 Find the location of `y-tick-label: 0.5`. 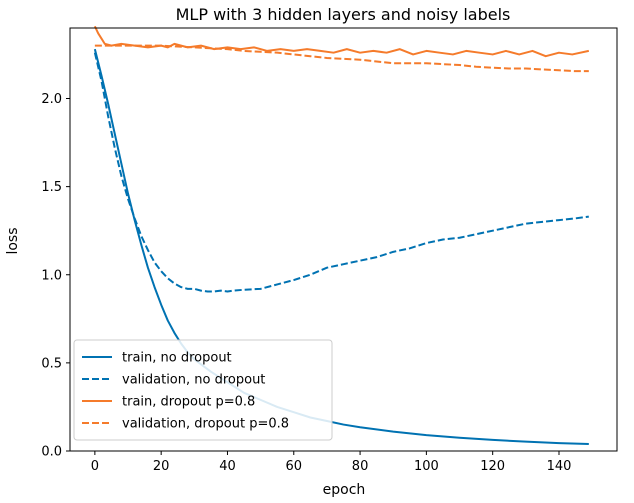

y-tick-label: 0.5 is located at coordinates (51, 363).